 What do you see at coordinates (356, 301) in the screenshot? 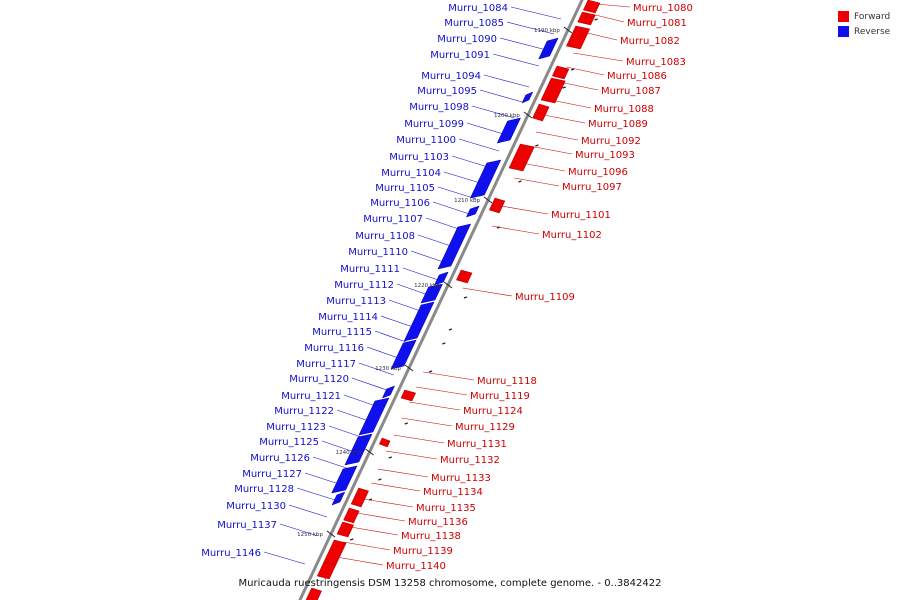
I see `reverse-gene-label: Murru_1113` at bounding box center [356, 301].